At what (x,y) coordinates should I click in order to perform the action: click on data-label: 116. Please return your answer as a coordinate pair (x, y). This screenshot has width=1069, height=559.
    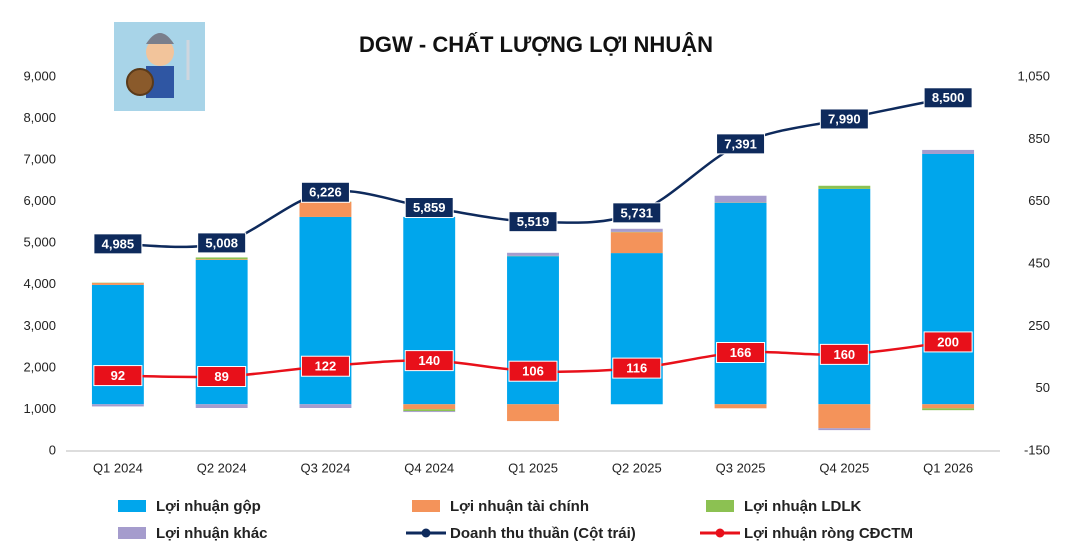
    Looking at the image, I should click on (637, 368).